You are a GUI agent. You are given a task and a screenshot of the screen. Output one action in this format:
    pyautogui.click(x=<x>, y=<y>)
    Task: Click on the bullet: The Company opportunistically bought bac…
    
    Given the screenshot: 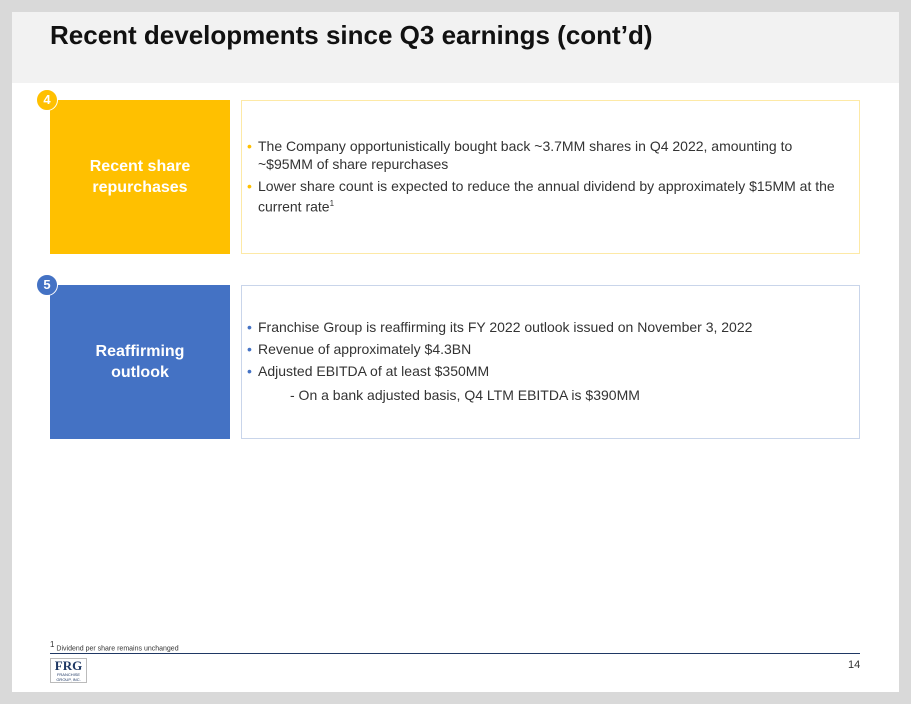 What is the action you would take?
    pyautogui.click(x=546, y=155)
    